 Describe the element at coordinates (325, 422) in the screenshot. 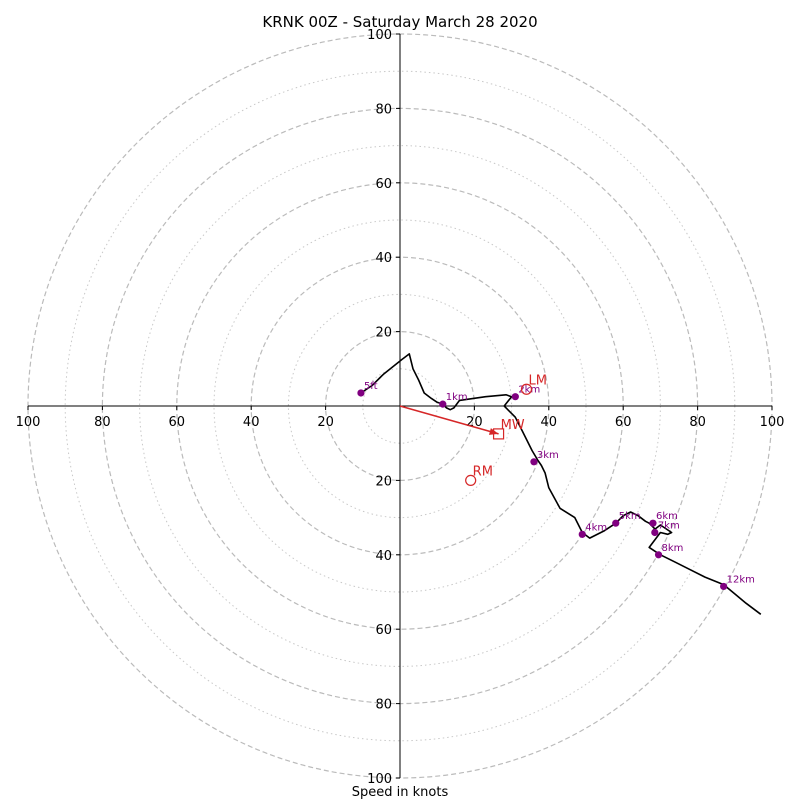

I see `x-tick-label: 20` at that location.